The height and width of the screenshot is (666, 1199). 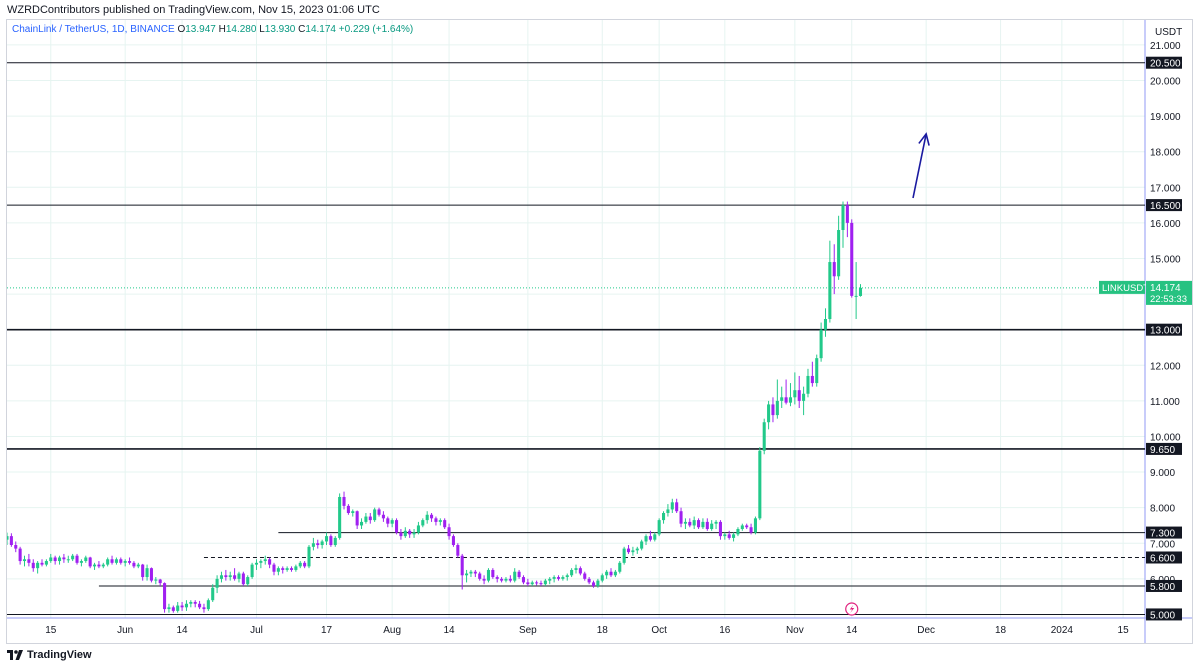 I want to click on level-label: 5.800, so click(x=1162, y=587).